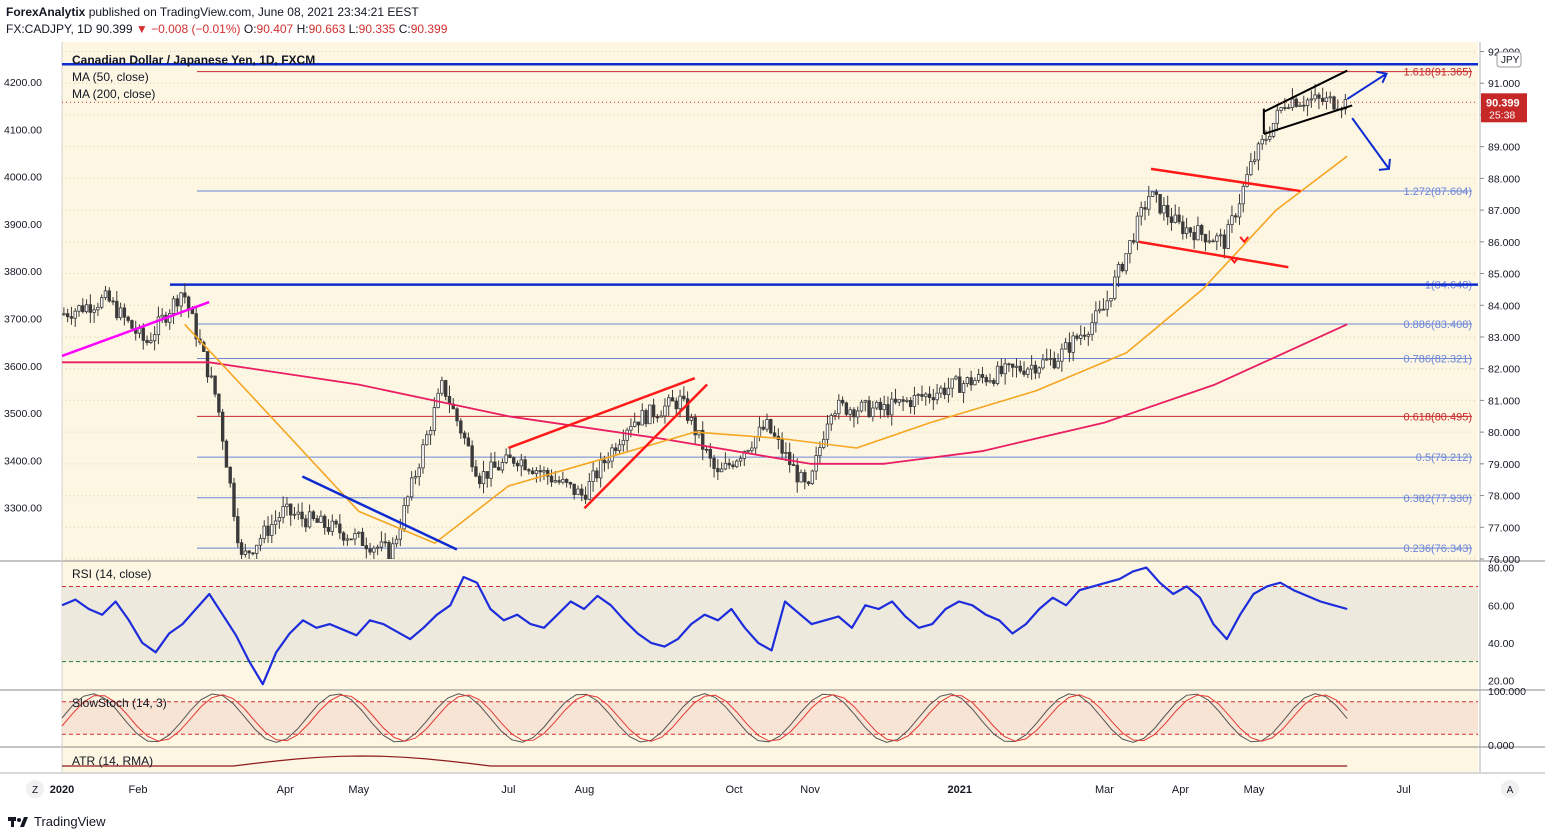  What do you see at coordinates (285, 790) in the screenshot?
I see `time-axis-label: Apr` at bounding box center [285, 790].